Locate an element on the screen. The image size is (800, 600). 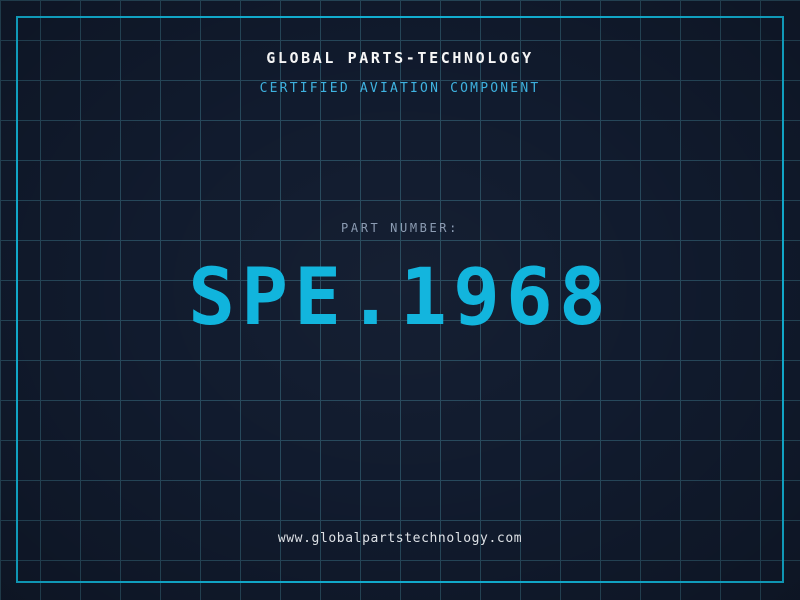
part-number-value: SPE.1968 is located at coordinates (400, 298).